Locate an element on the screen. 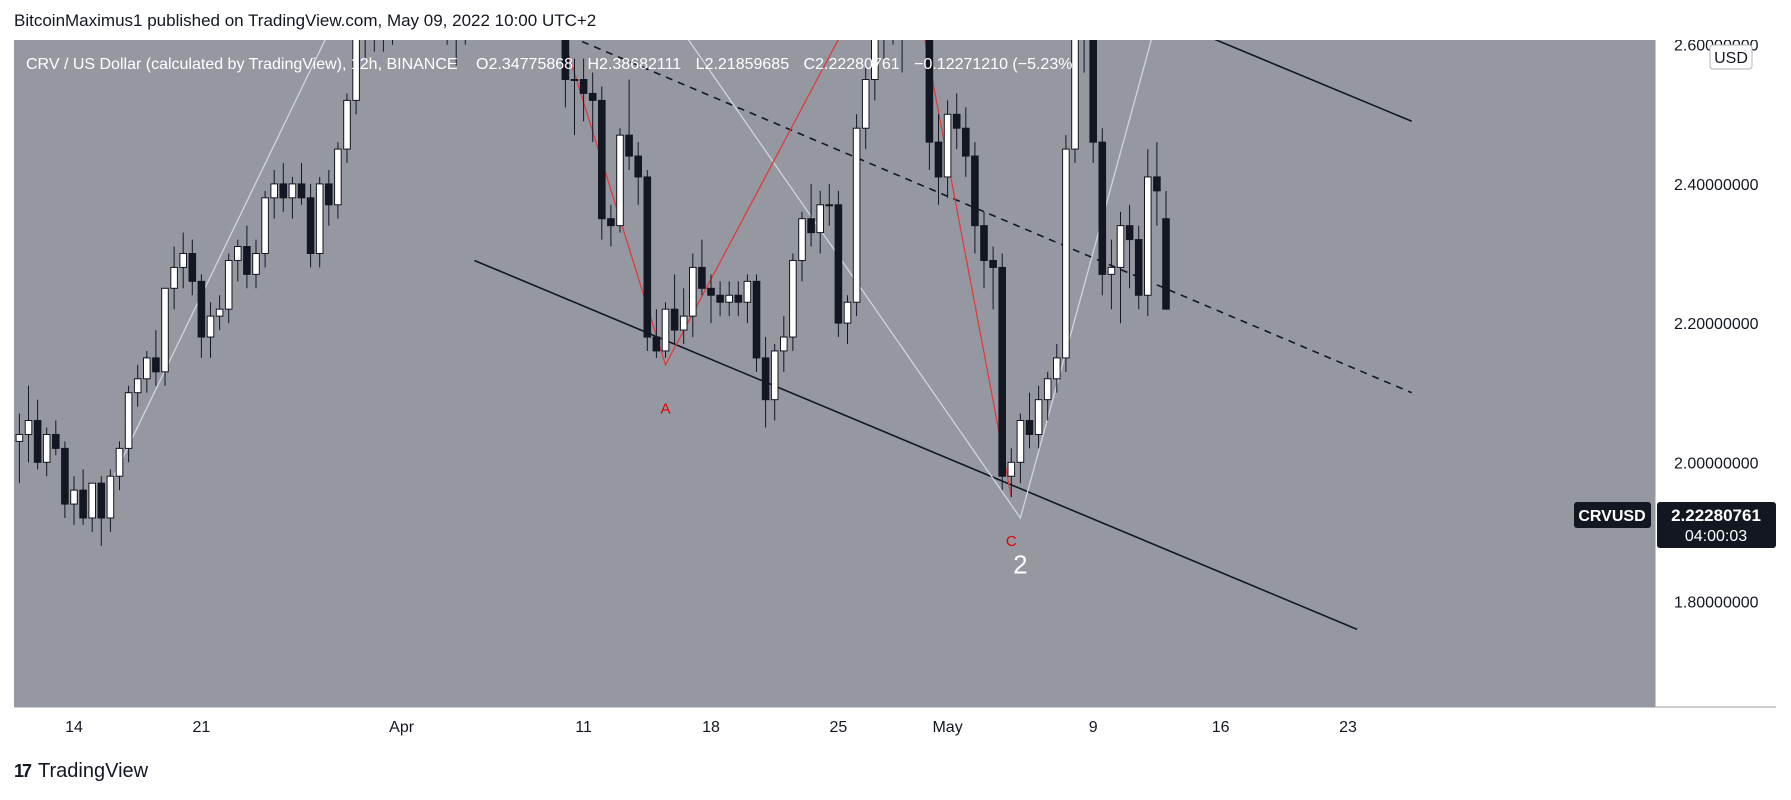  legend-close-value: 2.22280761 is located at coordinates (857, 64).